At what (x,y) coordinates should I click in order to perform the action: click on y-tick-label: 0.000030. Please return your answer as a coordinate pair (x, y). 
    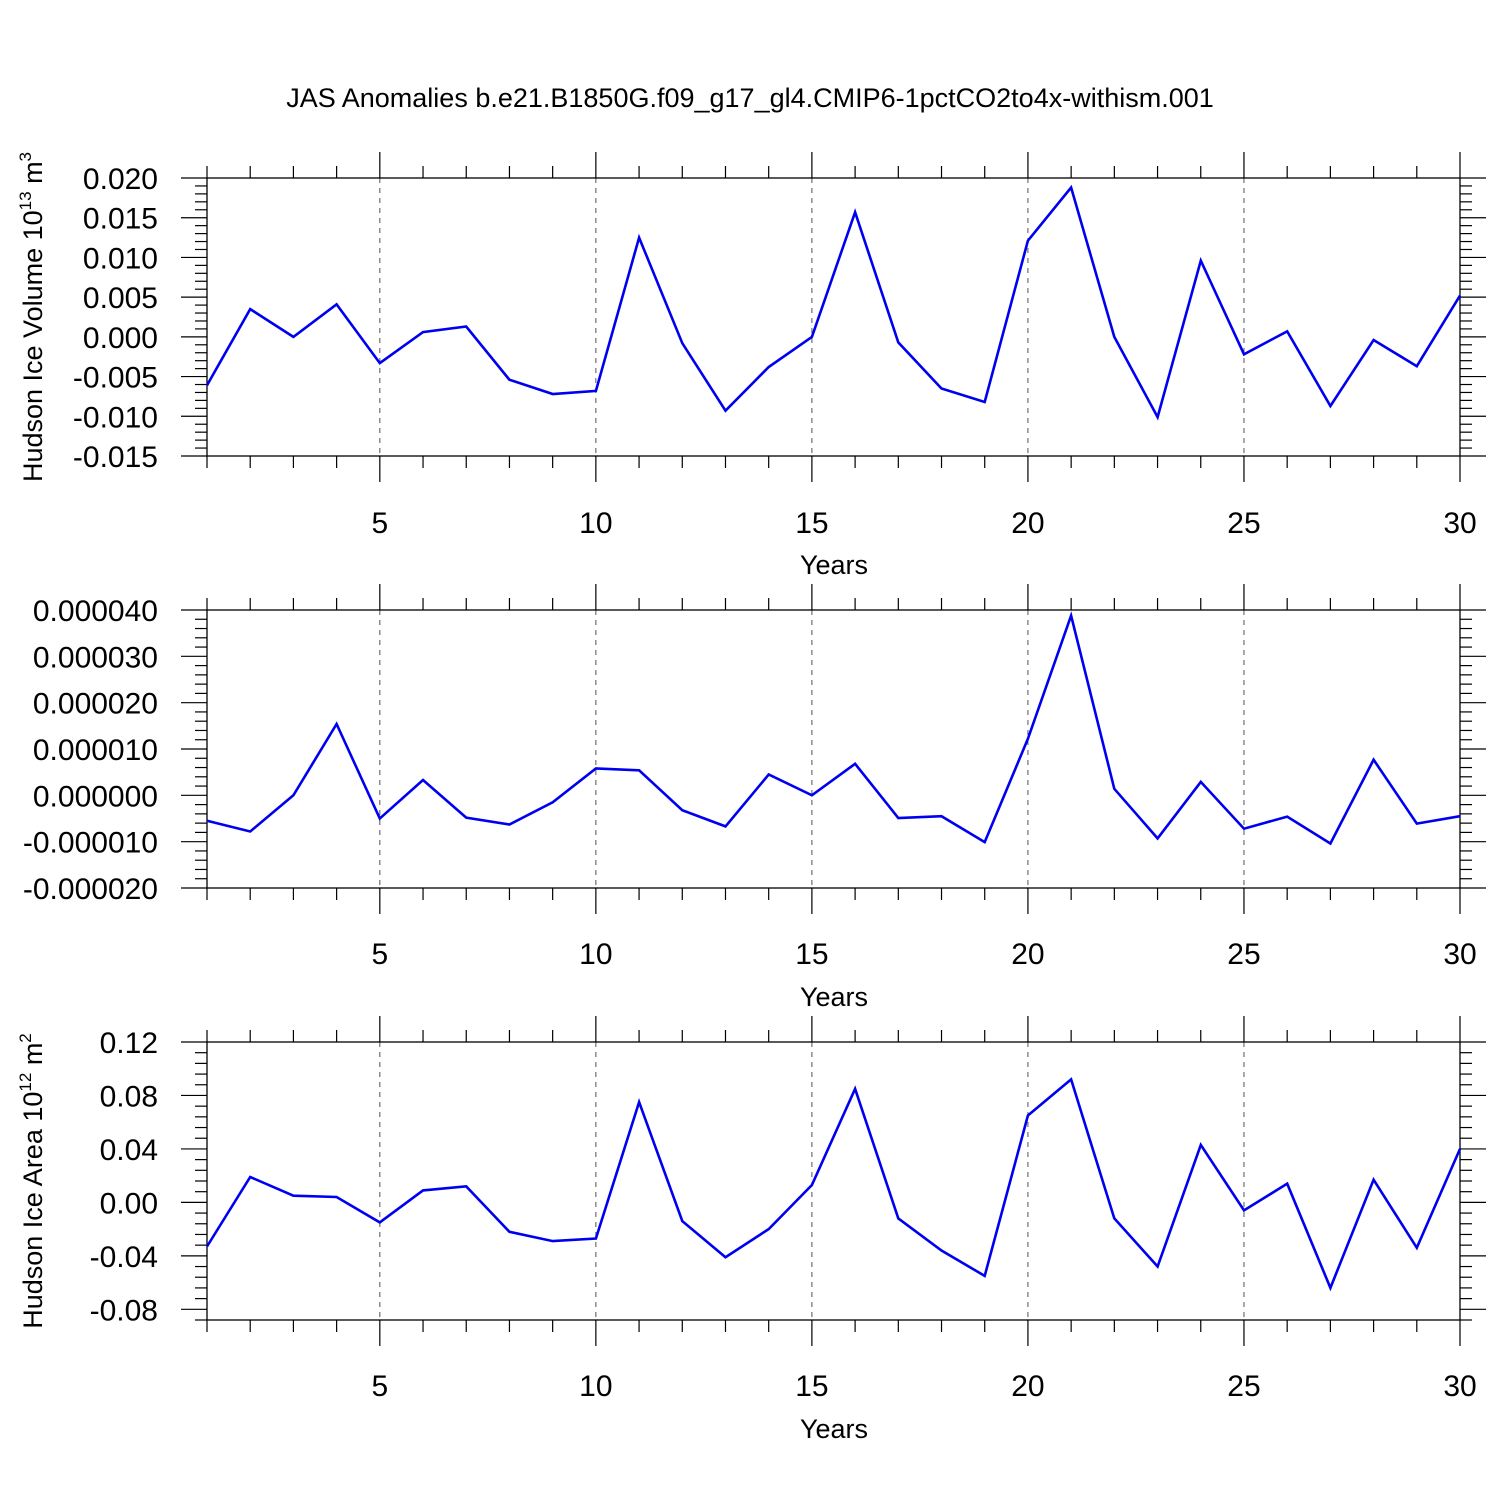
    Looking at the image, I should click on (95, 657).